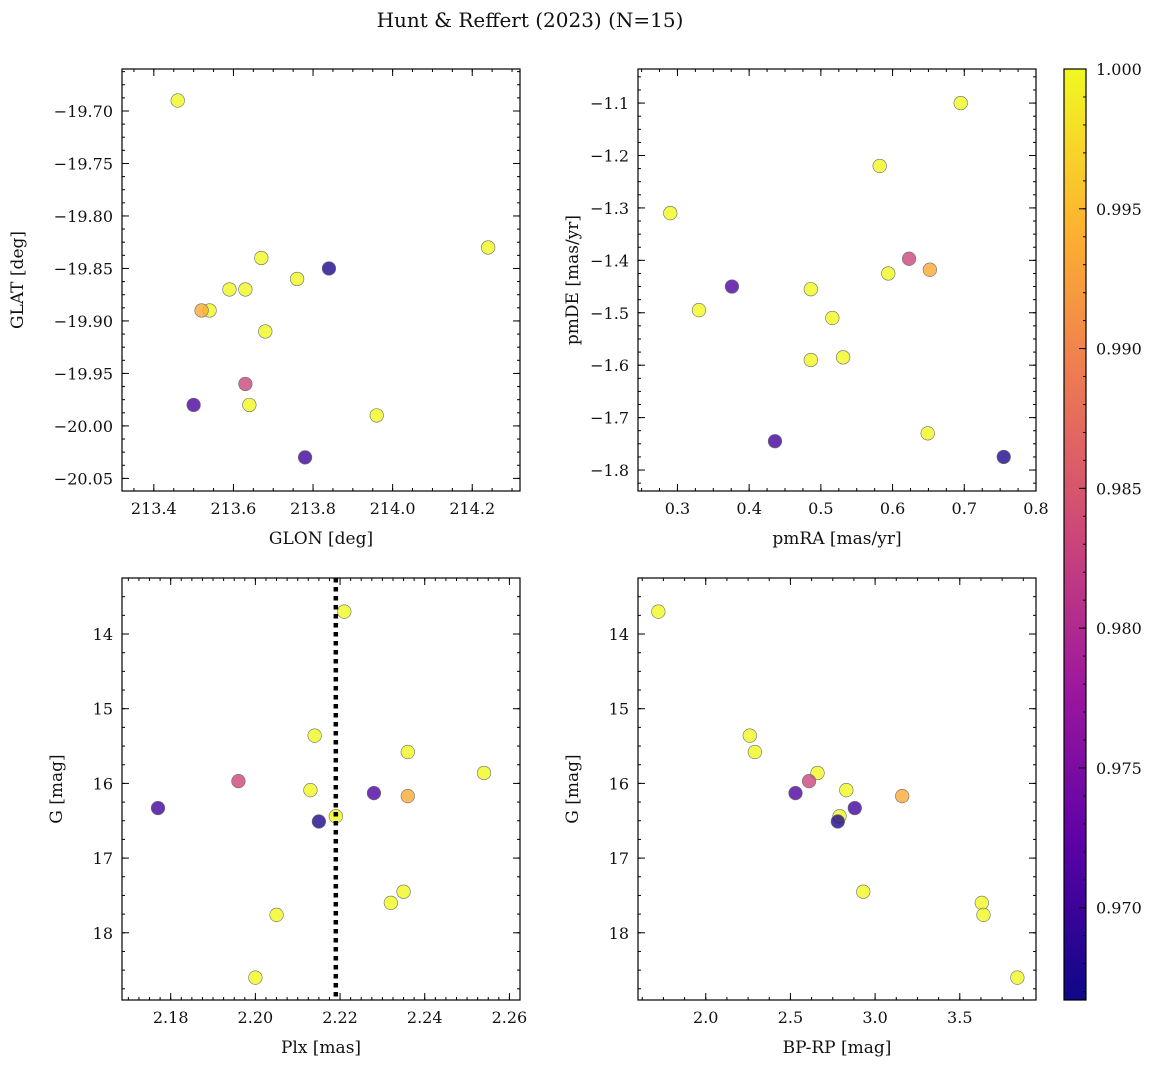  I want to click on y-tick-label: −1.5, so click(609, 313).